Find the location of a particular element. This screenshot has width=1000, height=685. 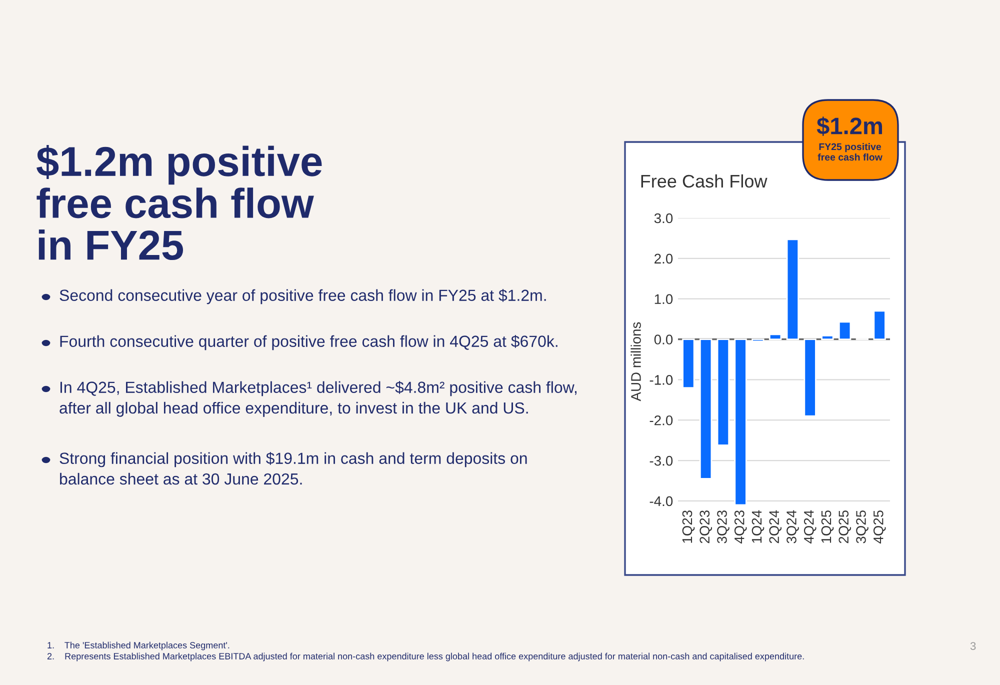

x-tick-label: 3Q25 is located at coordinates (862, 527).